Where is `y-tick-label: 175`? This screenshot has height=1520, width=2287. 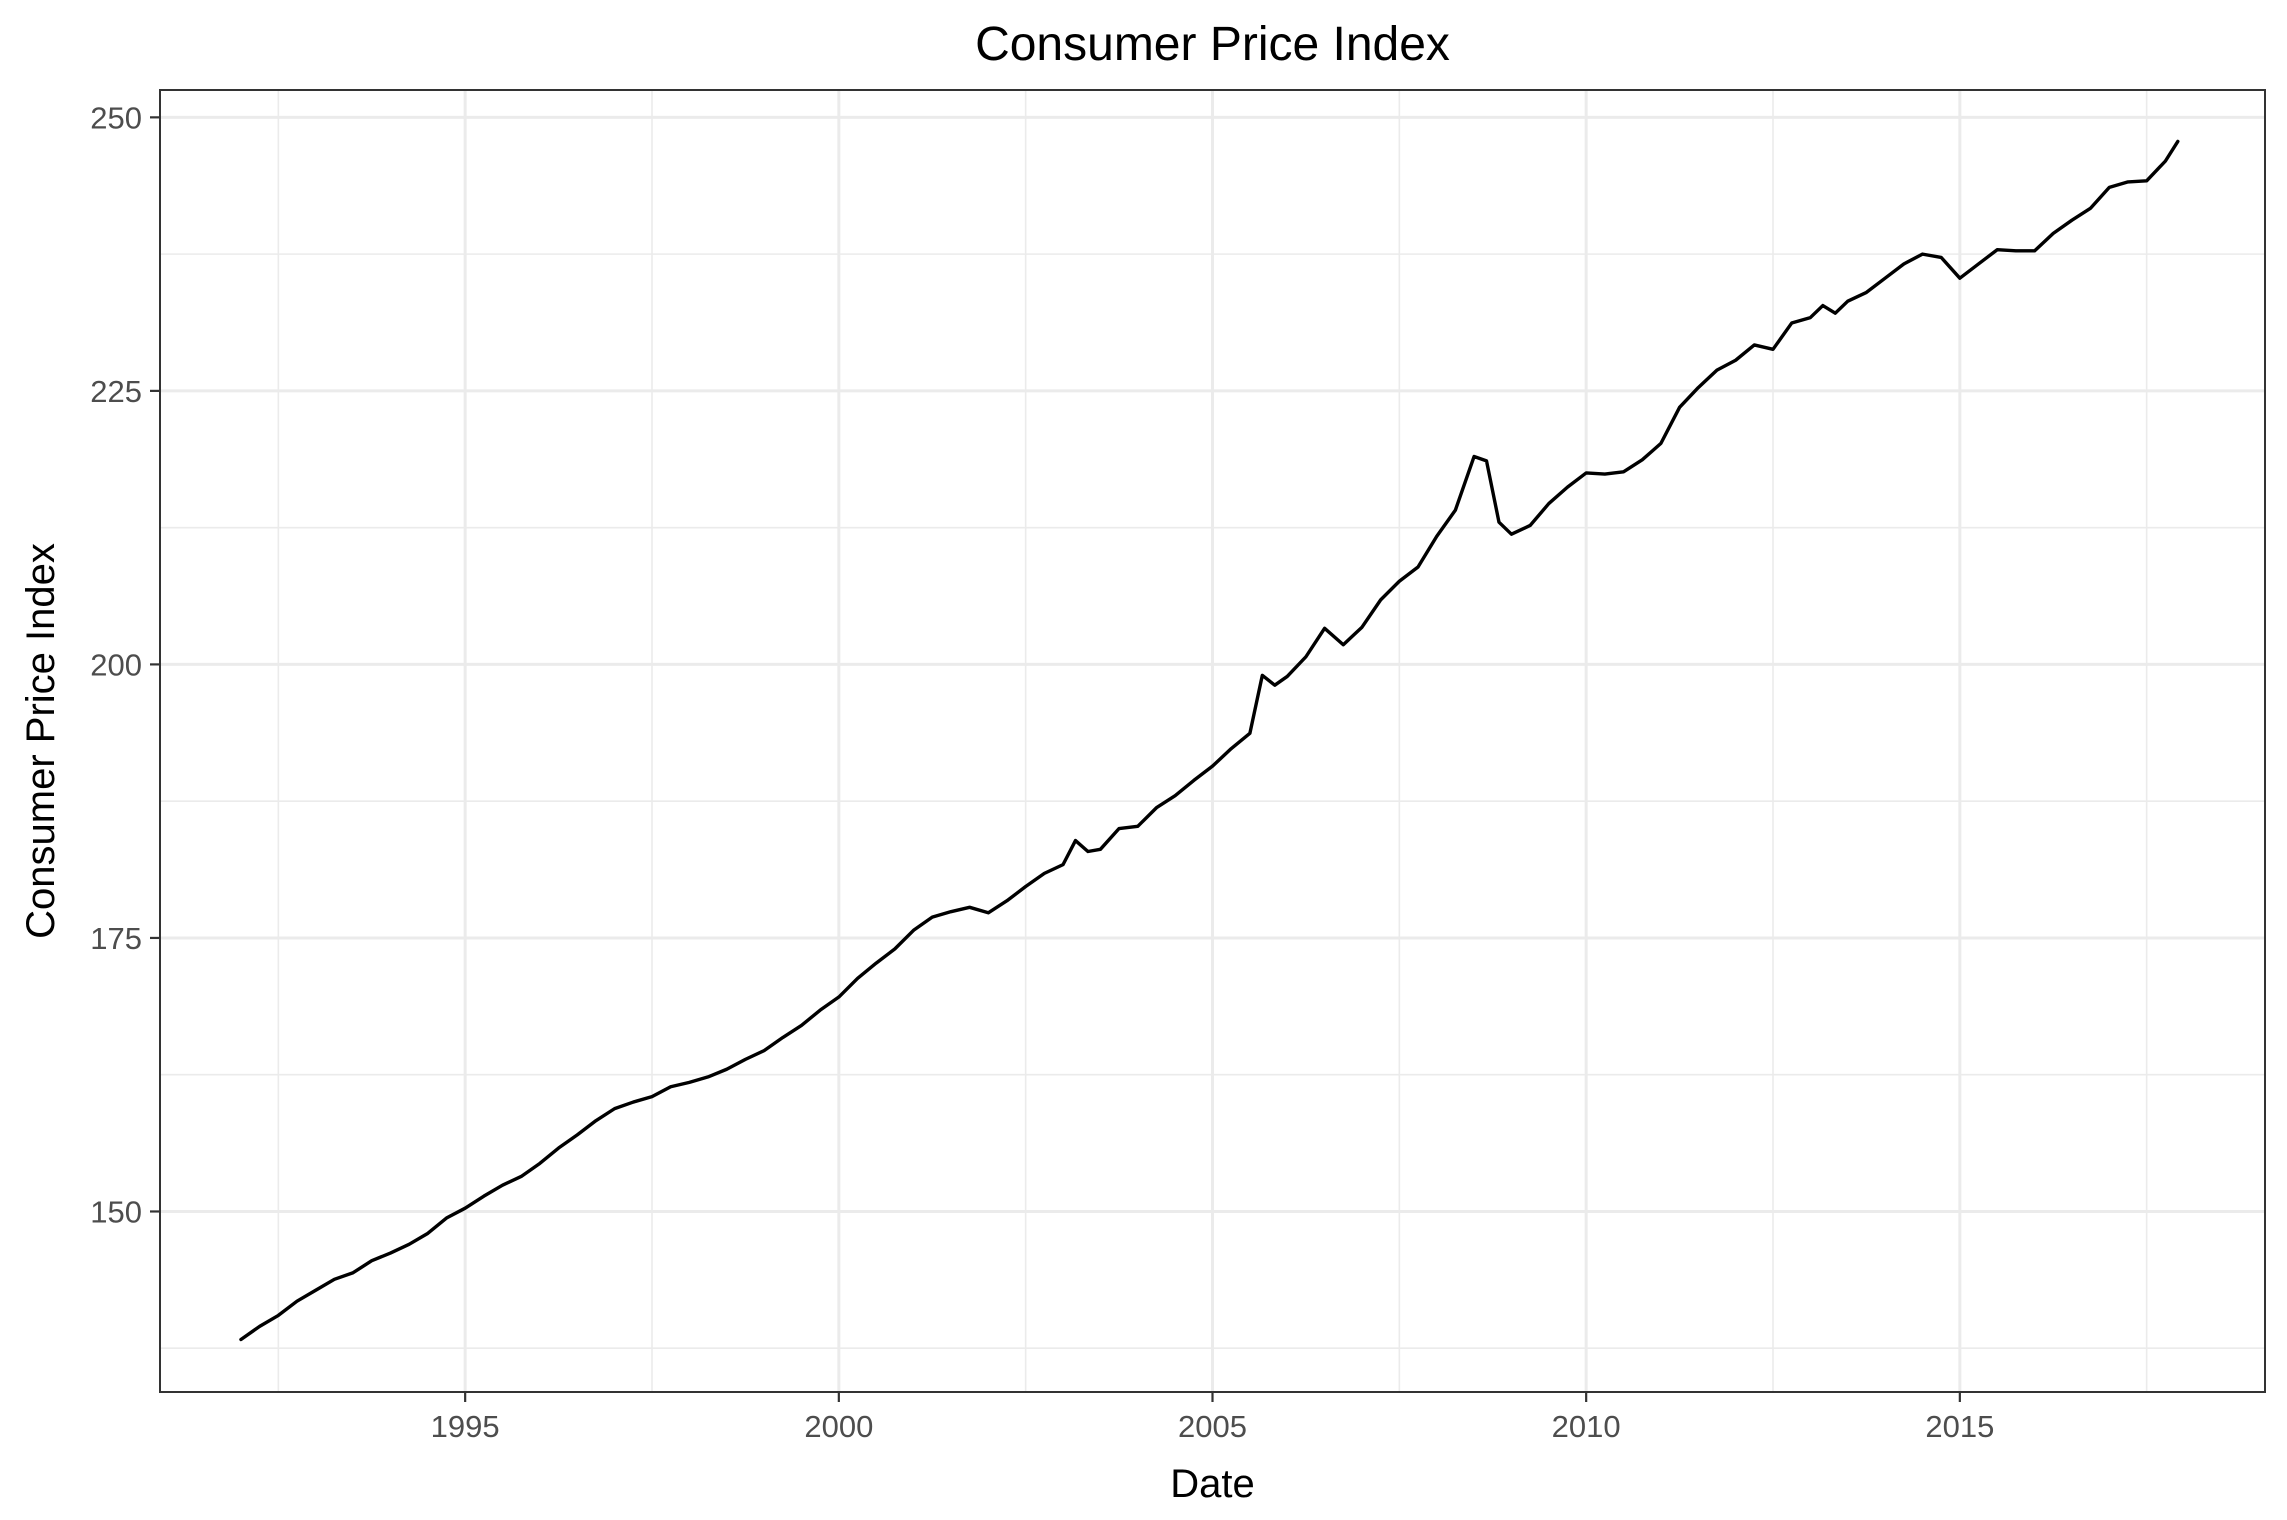 y-tick-label: 175 is located at coordinates (116, 938).